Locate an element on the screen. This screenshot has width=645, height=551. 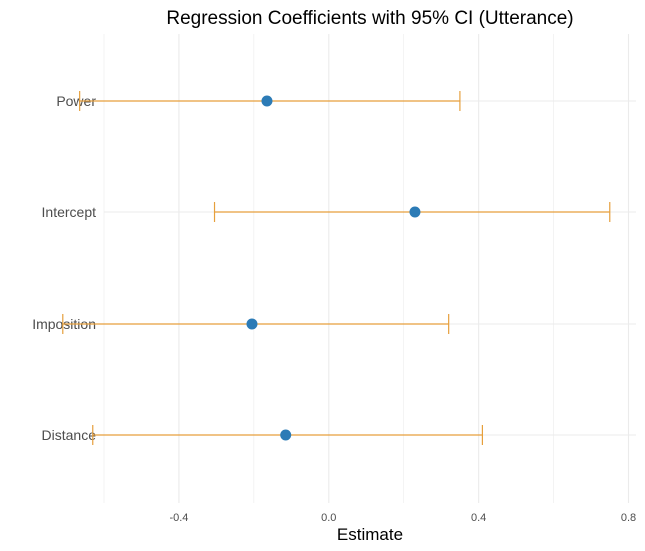
y-tick-label: Intercept is located at coordinates (69, 212).